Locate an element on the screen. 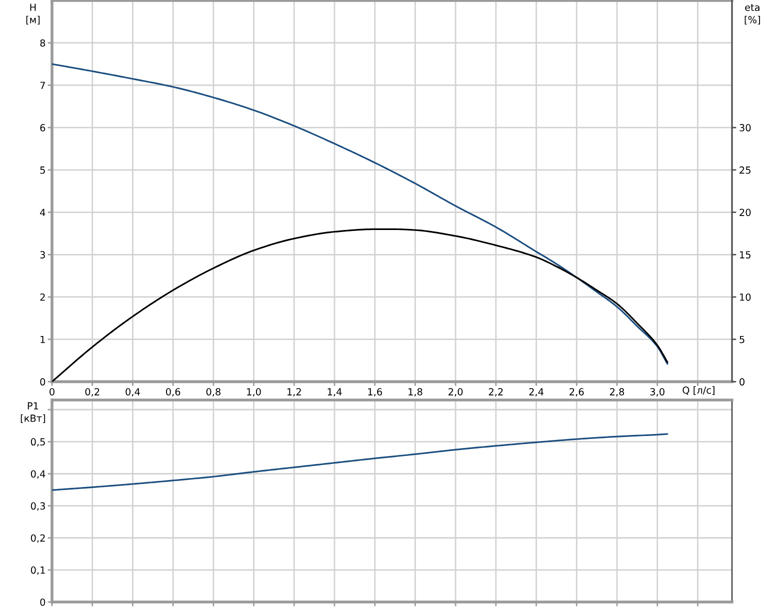 Image resolution: width=774 pixels, height=611 pixels. y2-tick-label: 15 is located at coordinates (745, 254).